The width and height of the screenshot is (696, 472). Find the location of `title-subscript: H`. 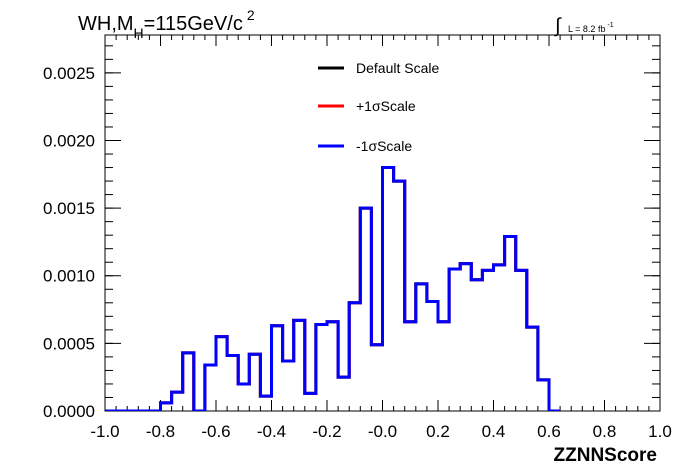

title-subscript: H is located at coordinates (139, 33).